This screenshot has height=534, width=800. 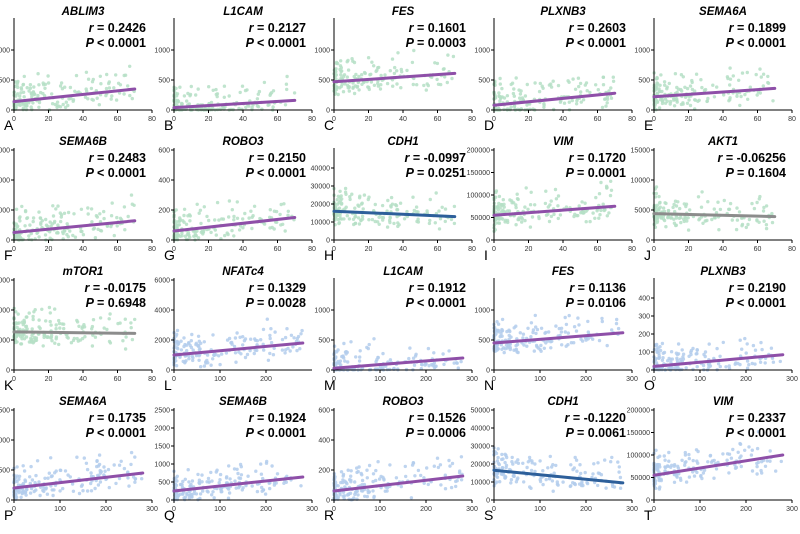 What do you see at coordinates (162, 311) in the screenshot?
I see `y-tick-label: 4000` at bounding box center [162, 311].